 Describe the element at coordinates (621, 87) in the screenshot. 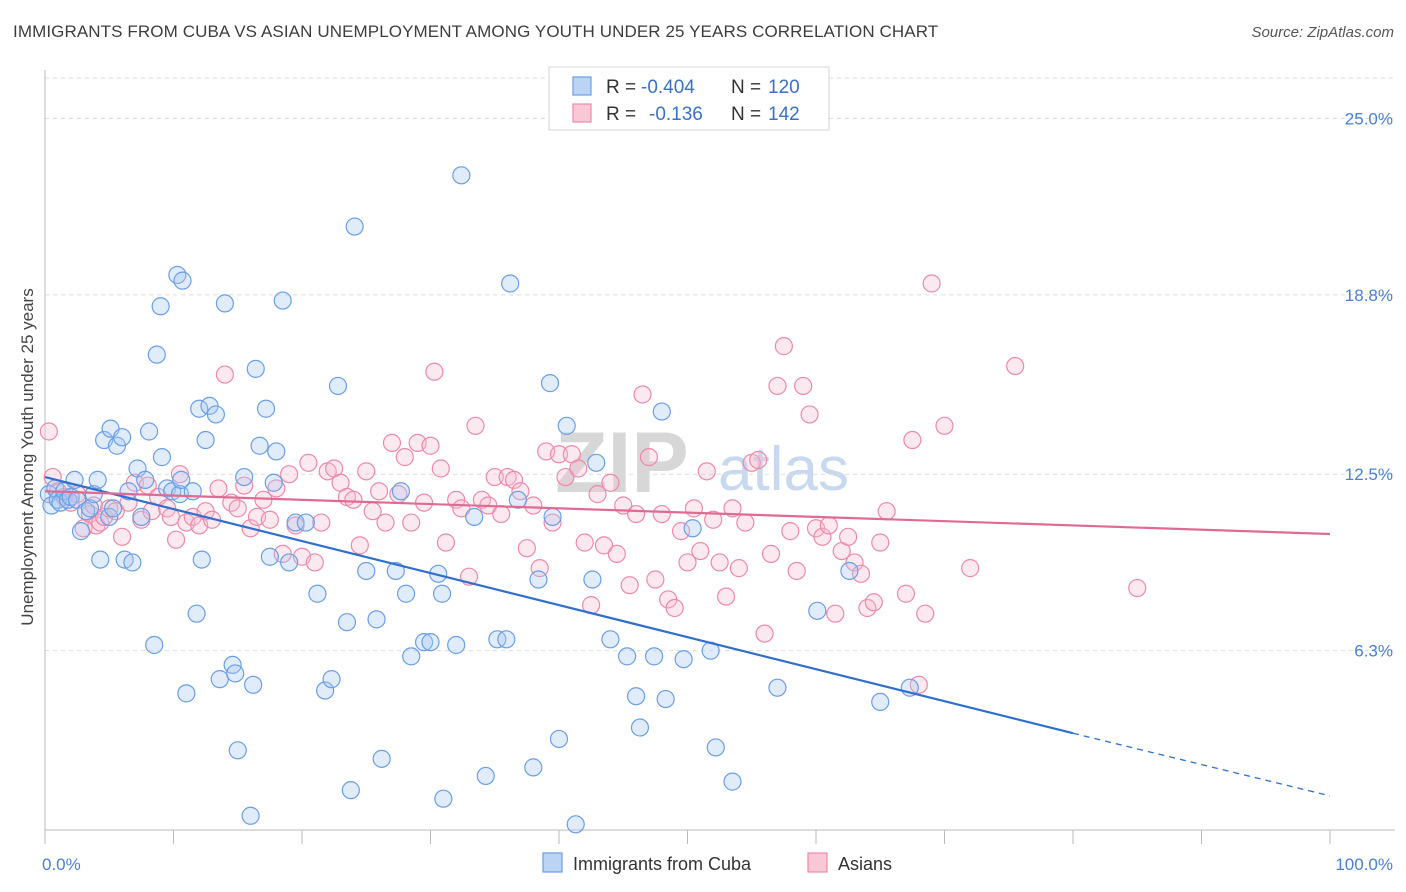

I see `legend-r-label-1: R =` at that location.